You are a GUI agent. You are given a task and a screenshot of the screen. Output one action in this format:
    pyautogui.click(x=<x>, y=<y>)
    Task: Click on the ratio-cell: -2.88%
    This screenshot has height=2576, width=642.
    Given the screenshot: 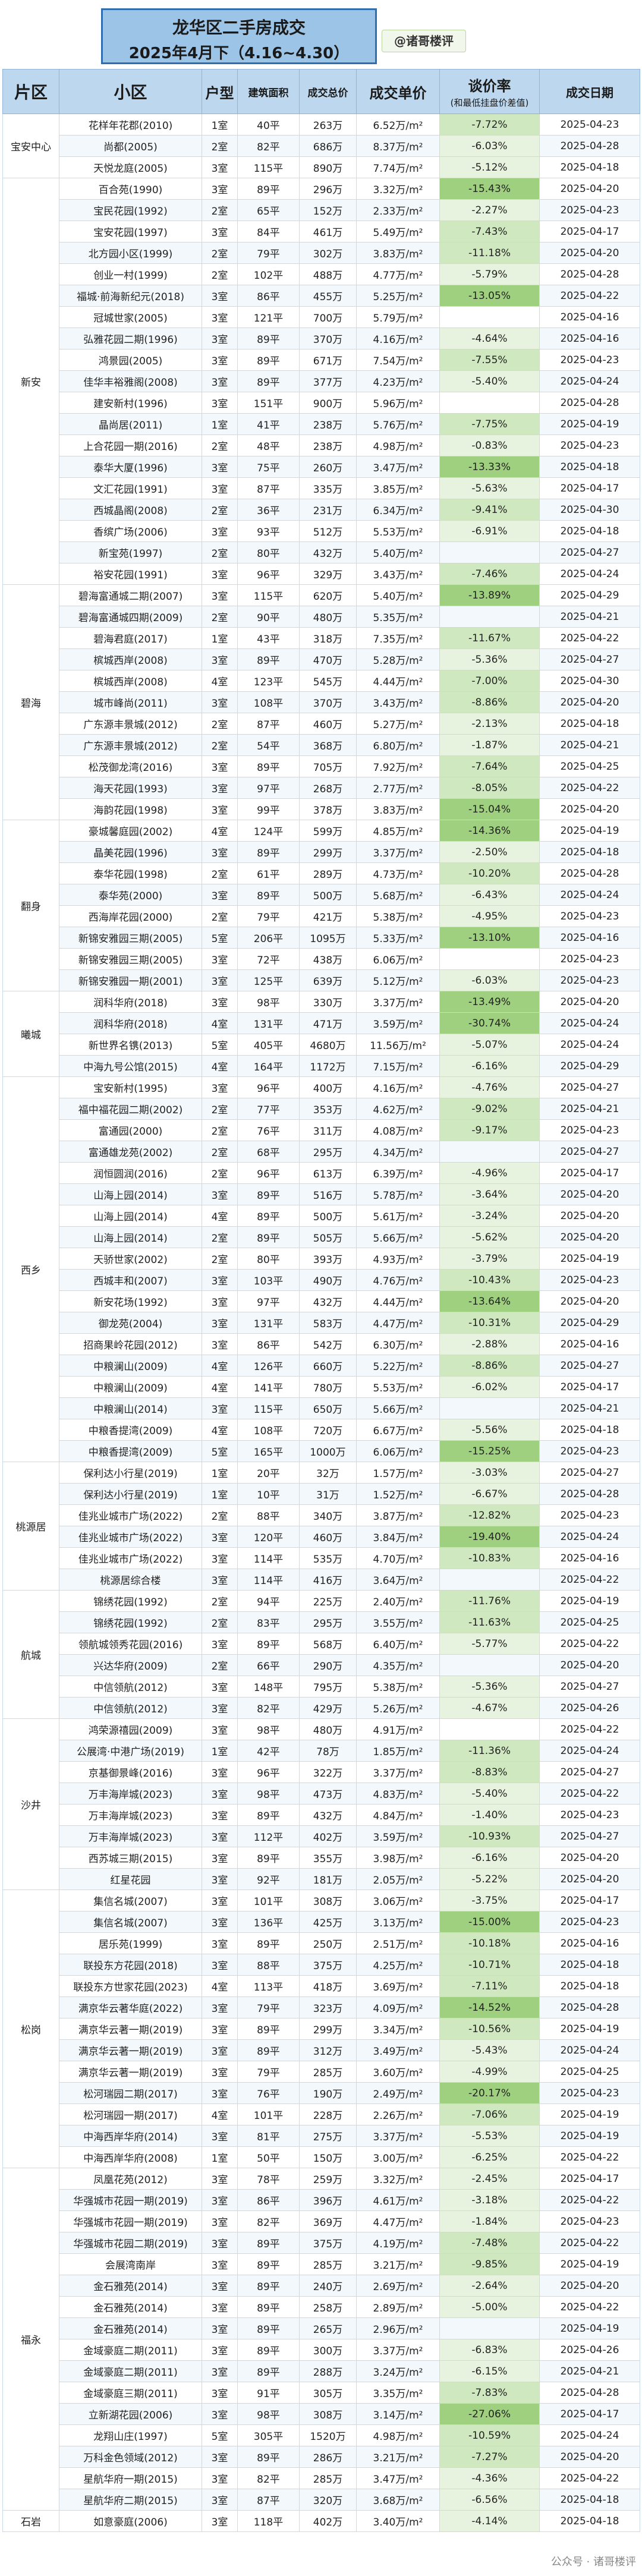 What is the action you would take?
    pyautogui.click(x=489, y=1344)
    